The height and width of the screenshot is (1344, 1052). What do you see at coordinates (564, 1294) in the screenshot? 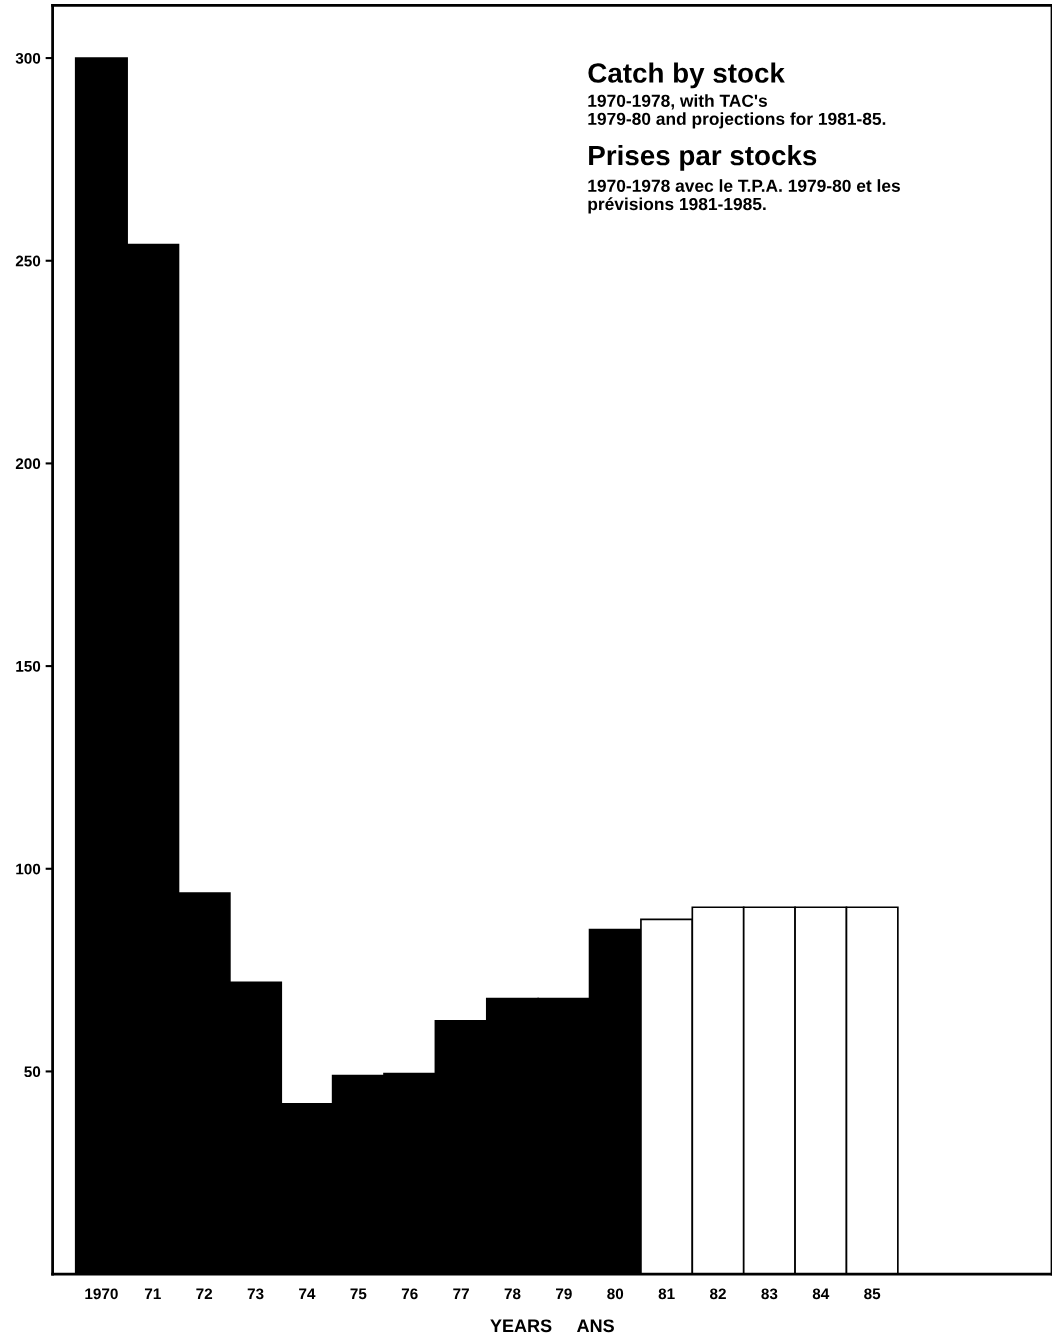
I see `x-tick-label: 79` at bounding box center [564, 1294].